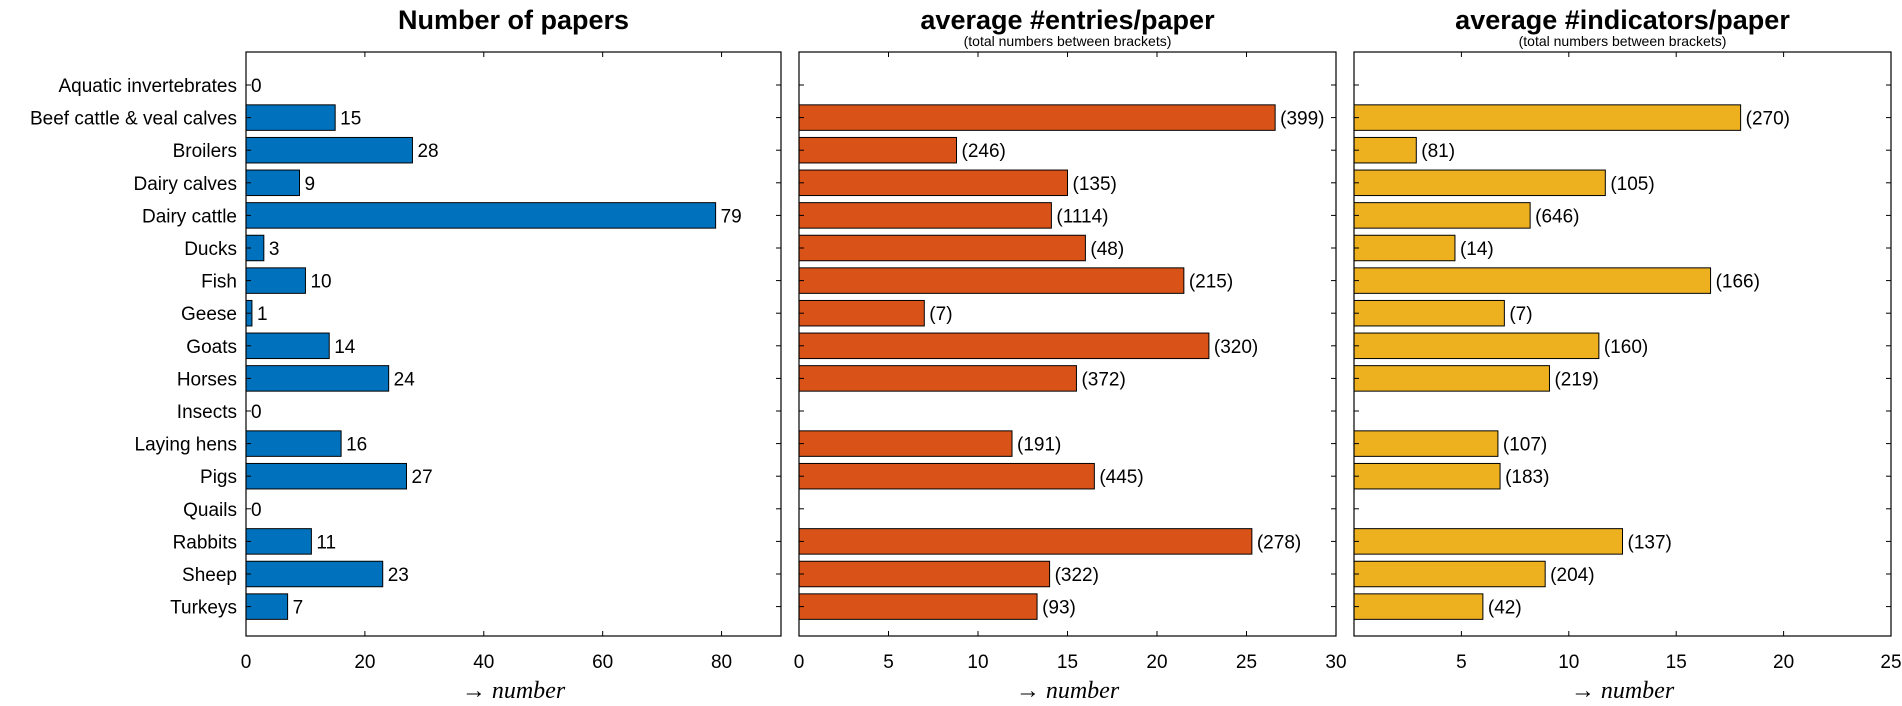 The width and height of the screenshot is (1902, 706). Describe the element at coordinates (1077, 575) in the screenshot. I see `data-label: (322)` at that location.